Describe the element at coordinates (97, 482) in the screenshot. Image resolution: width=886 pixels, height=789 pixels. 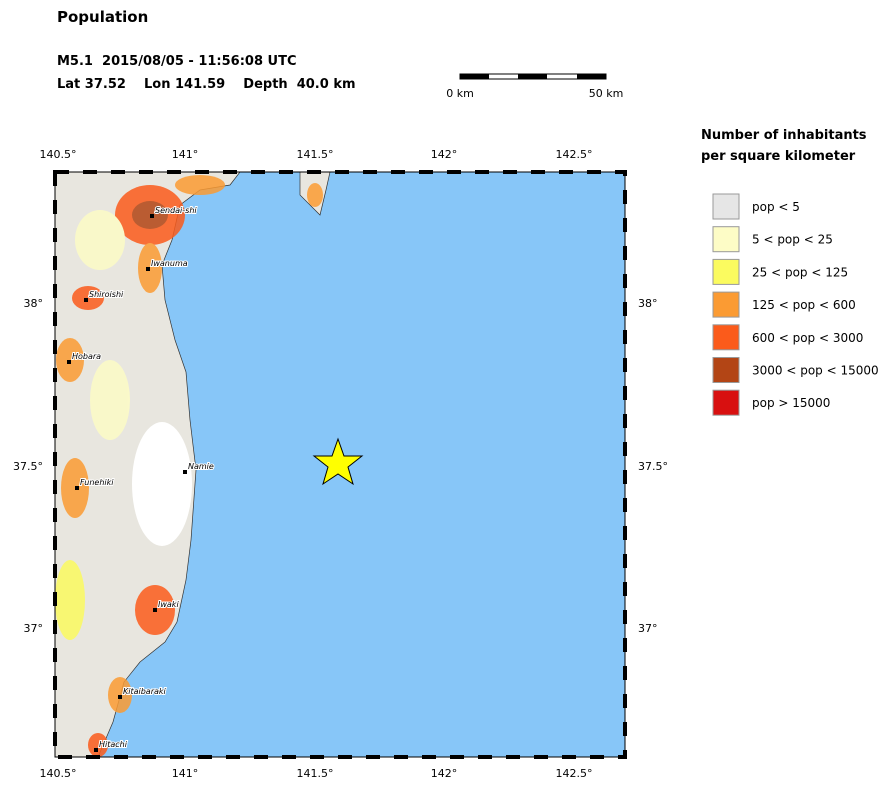
I see `city-label: Funehiki` at that location.